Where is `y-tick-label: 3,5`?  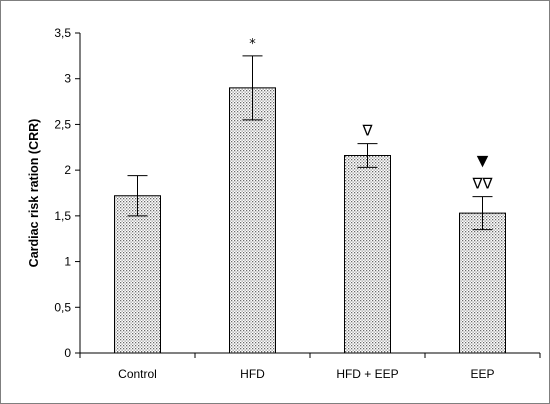 y-tick-label: 3,5 is located at coordinates (62, 33).